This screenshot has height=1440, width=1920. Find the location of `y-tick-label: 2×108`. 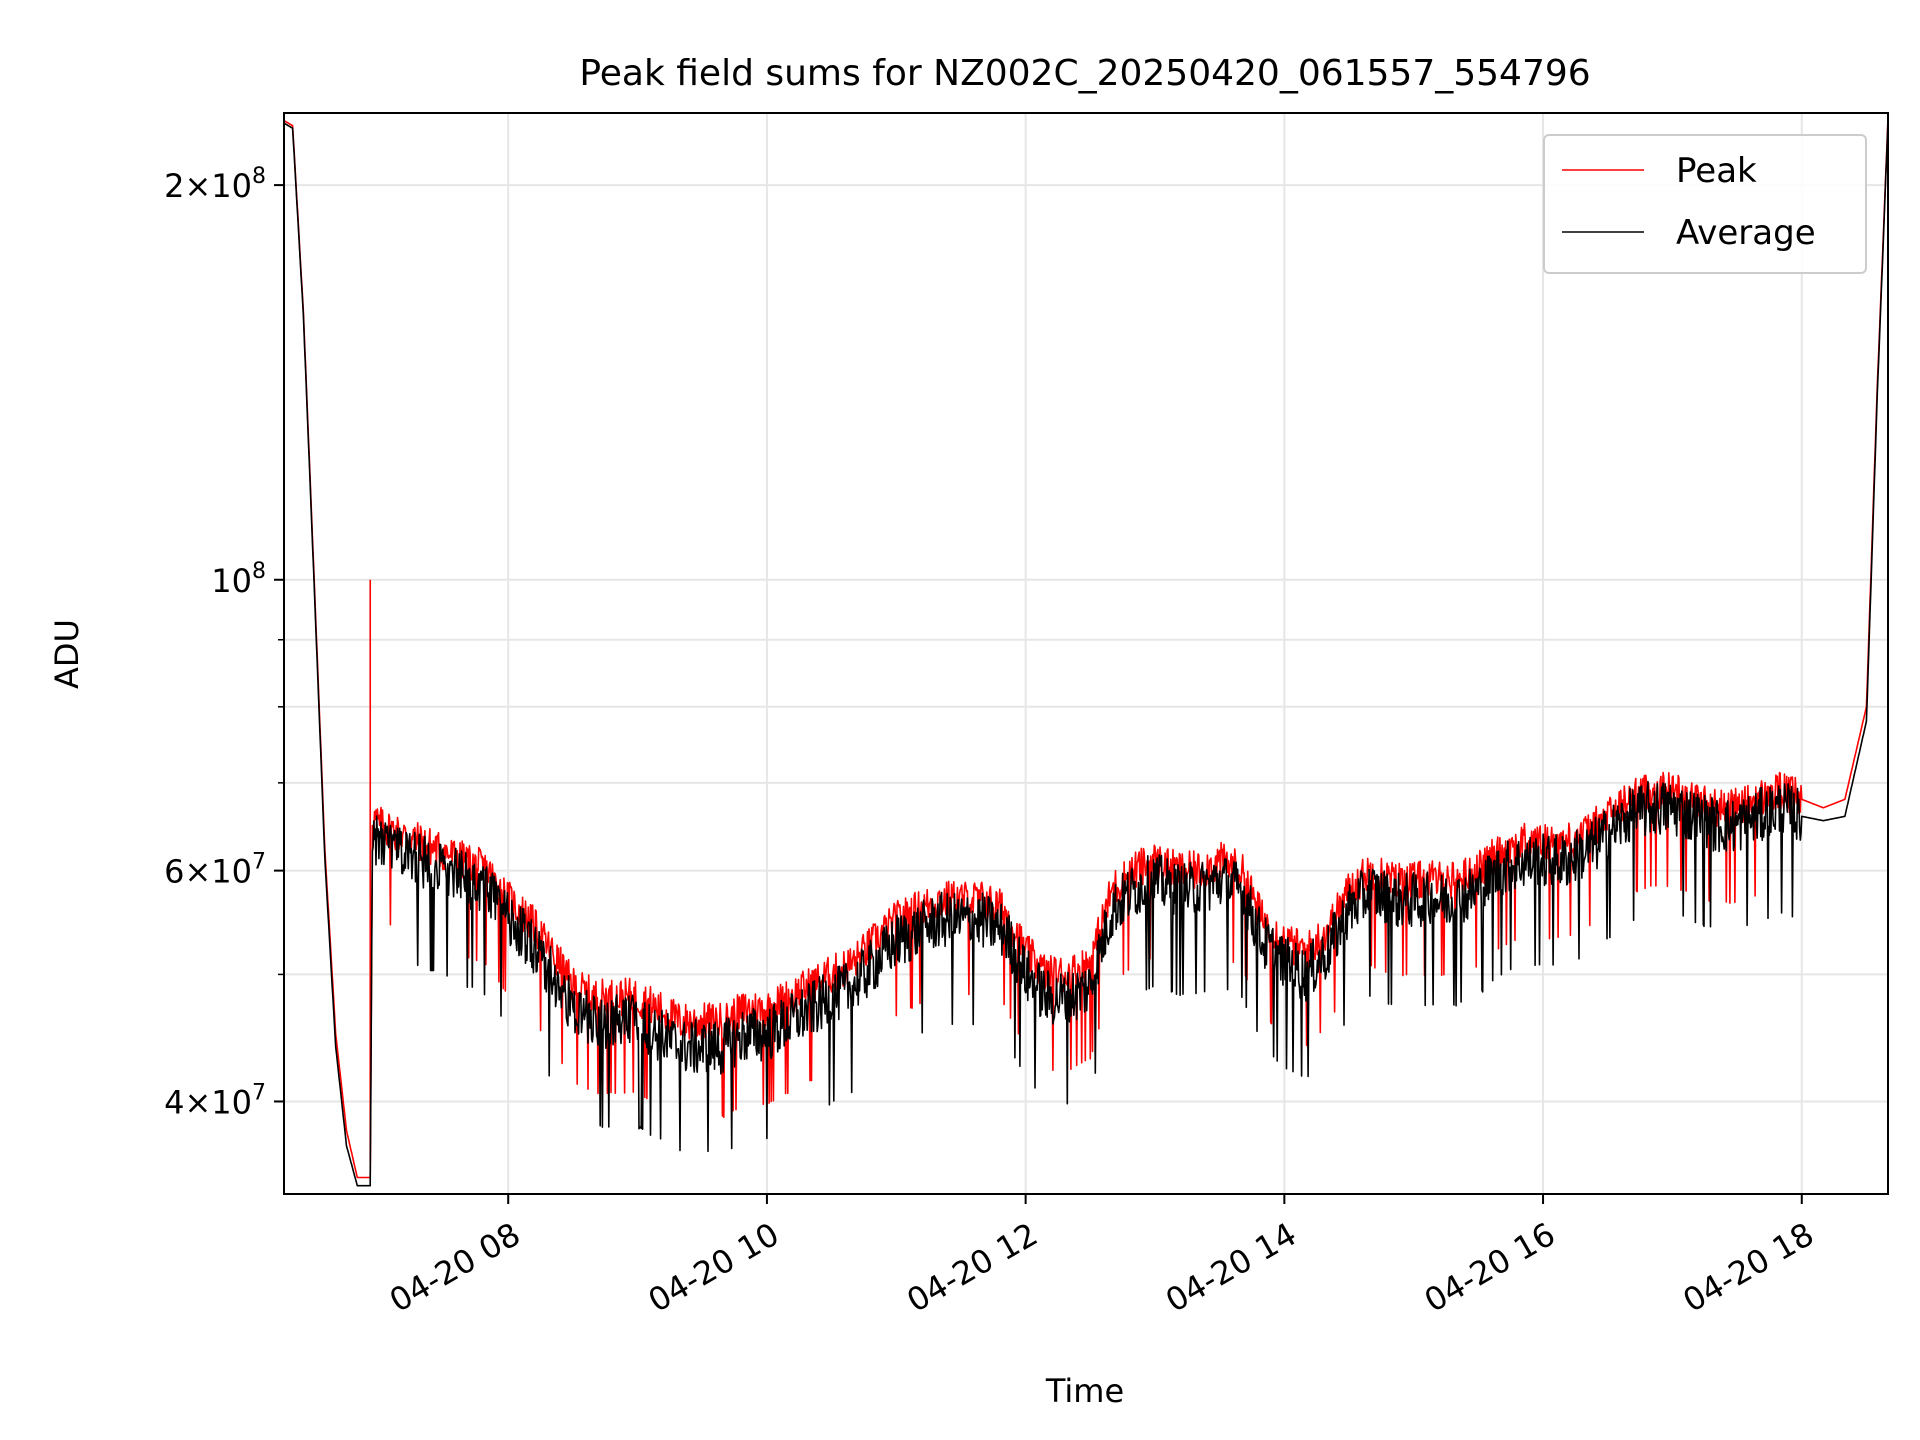

y-tick-label: 2×108 is located at coordinates (215, 184).